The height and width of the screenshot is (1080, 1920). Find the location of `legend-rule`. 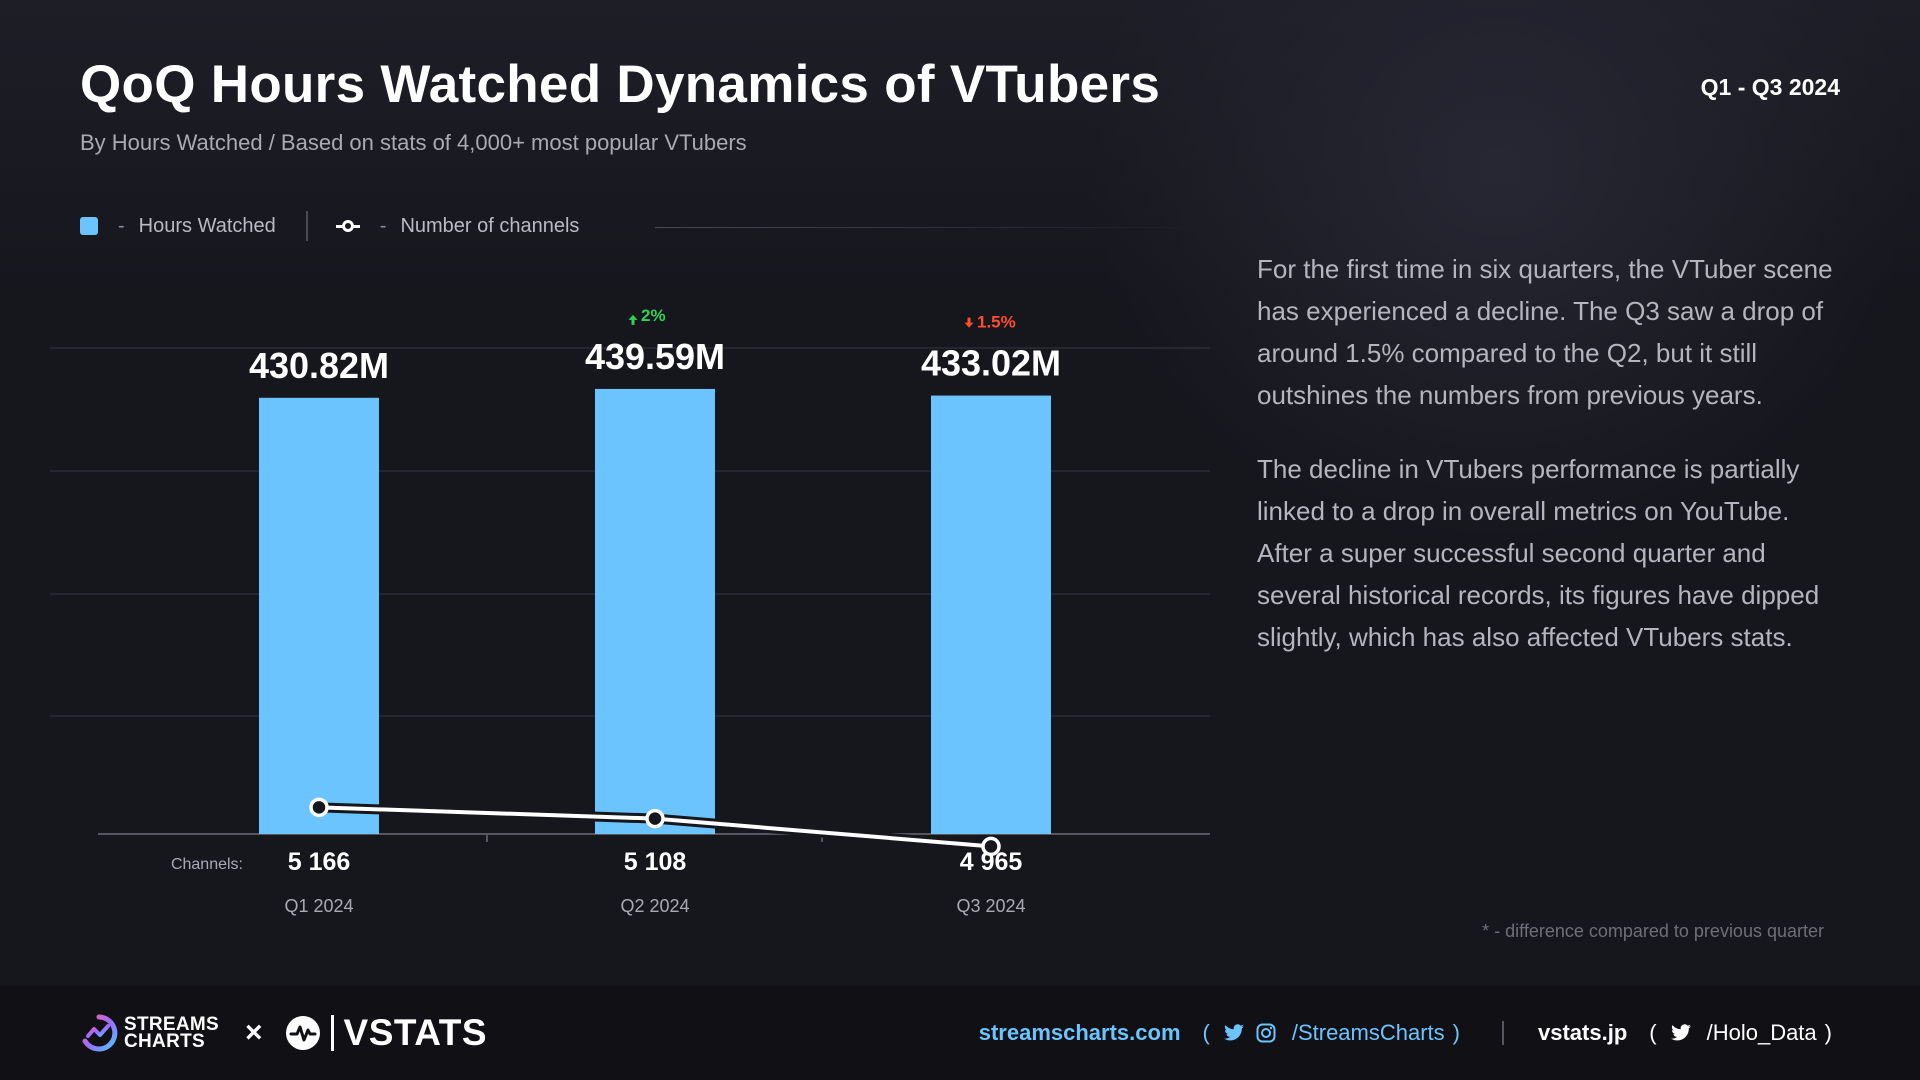

legend-rule is located at coordinates (935, 227).